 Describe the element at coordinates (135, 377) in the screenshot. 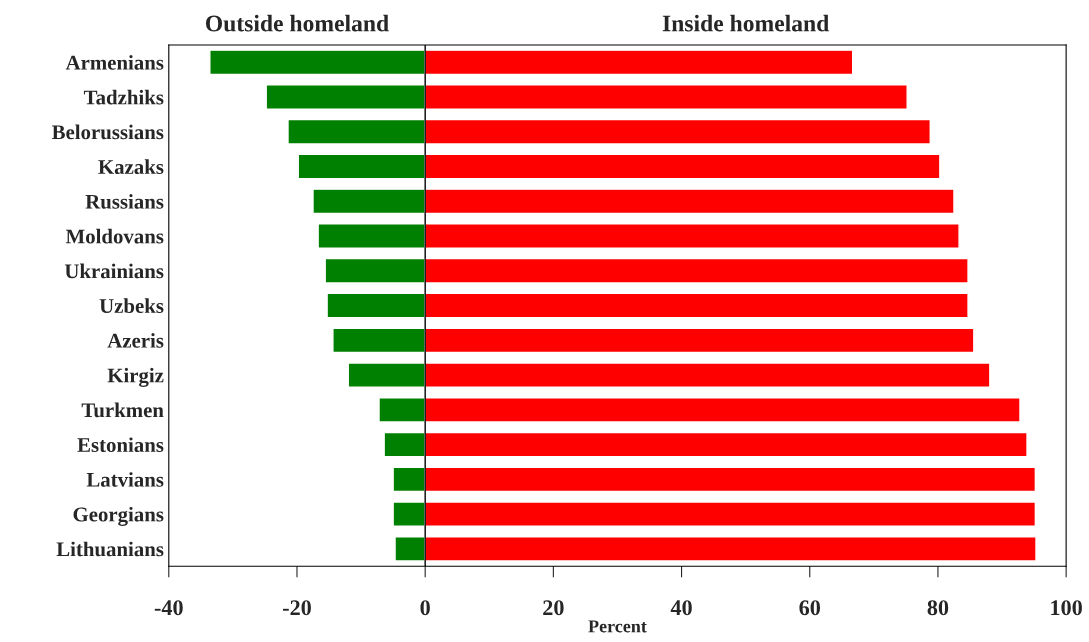

I see `y-tick-label: Kirgiz` at that location.